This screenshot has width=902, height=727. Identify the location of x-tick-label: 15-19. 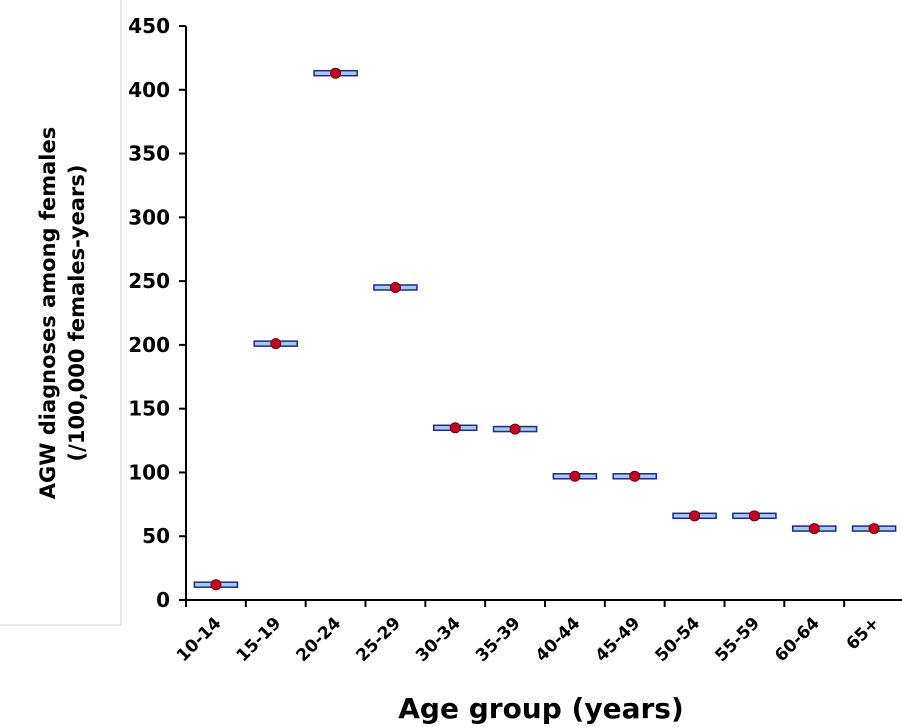
(259, 639).